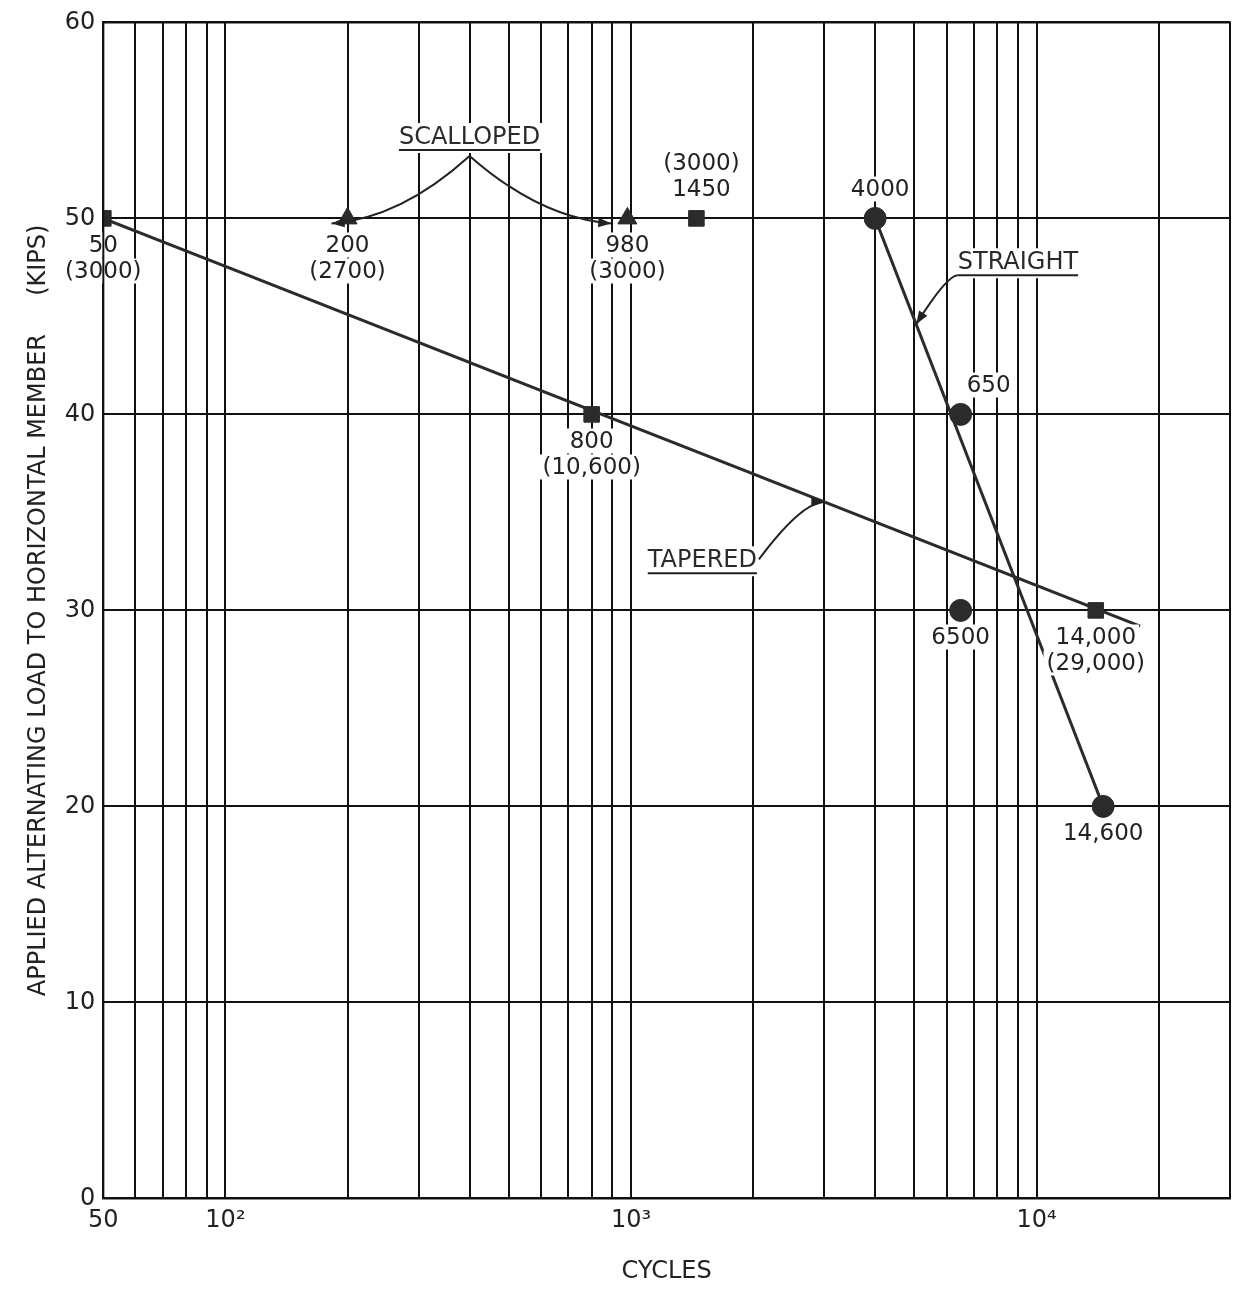 The height and width of the screenshot is (1294, 1242). What do you see at coordinates (880, 188) in the screenshot?
I see `annotation: 4000` at bounding box center [880, 188].